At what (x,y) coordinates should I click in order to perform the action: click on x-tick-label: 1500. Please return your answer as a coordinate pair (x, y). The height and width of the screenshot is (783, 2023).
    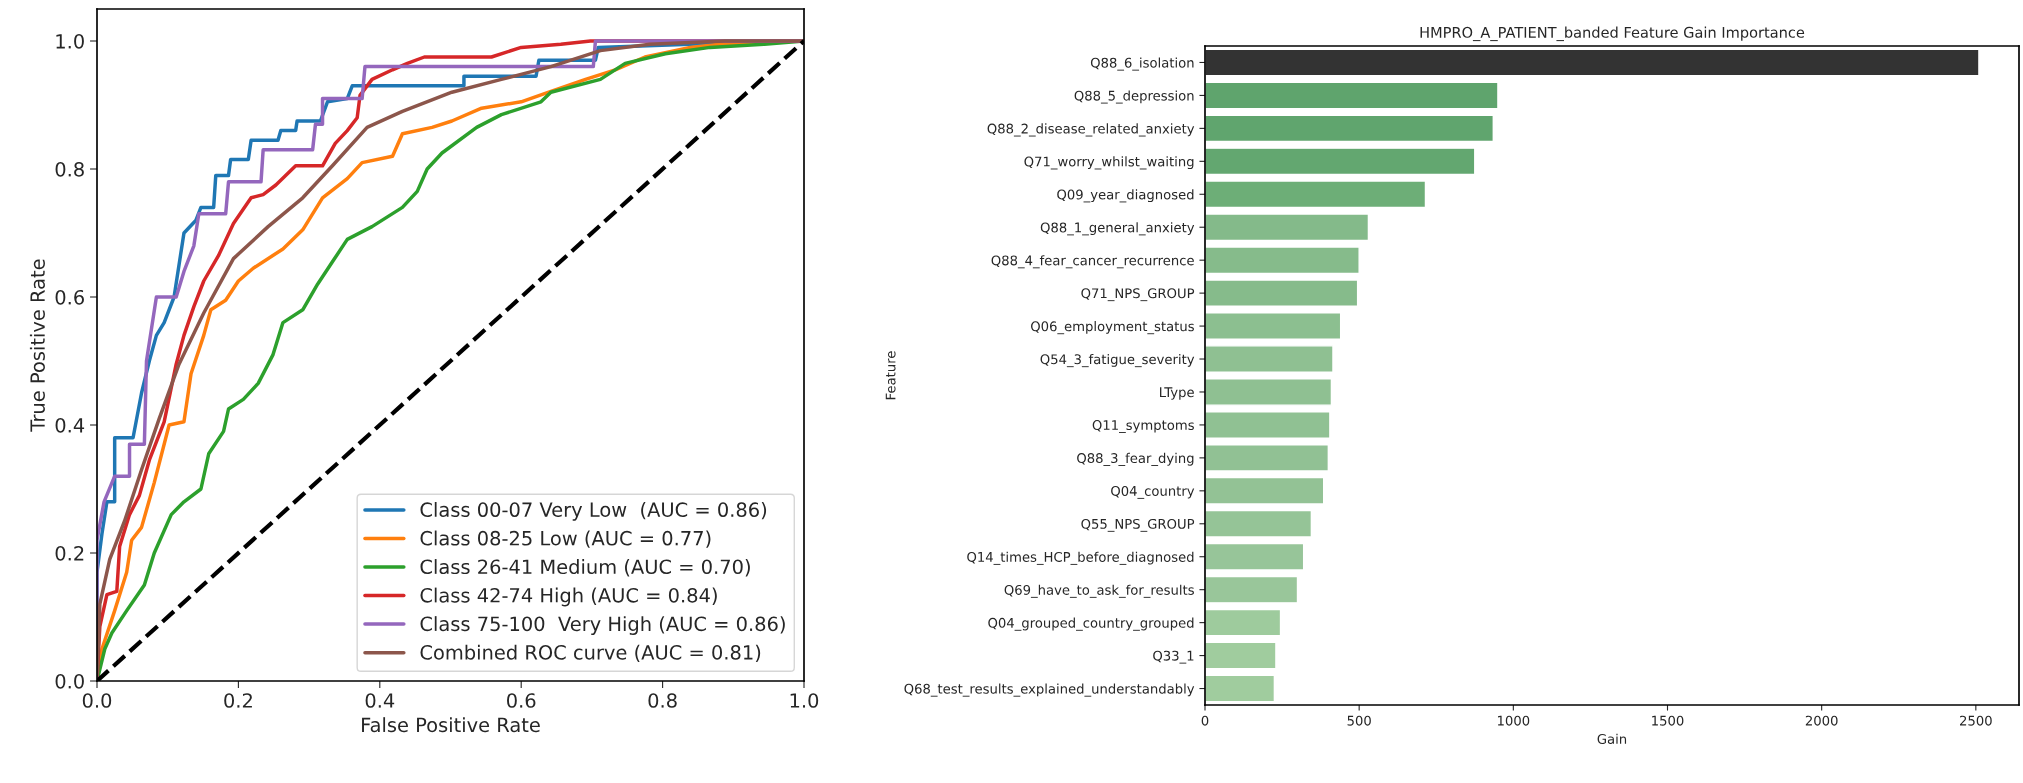
    Looking at the image, I should click on (1668, 720).